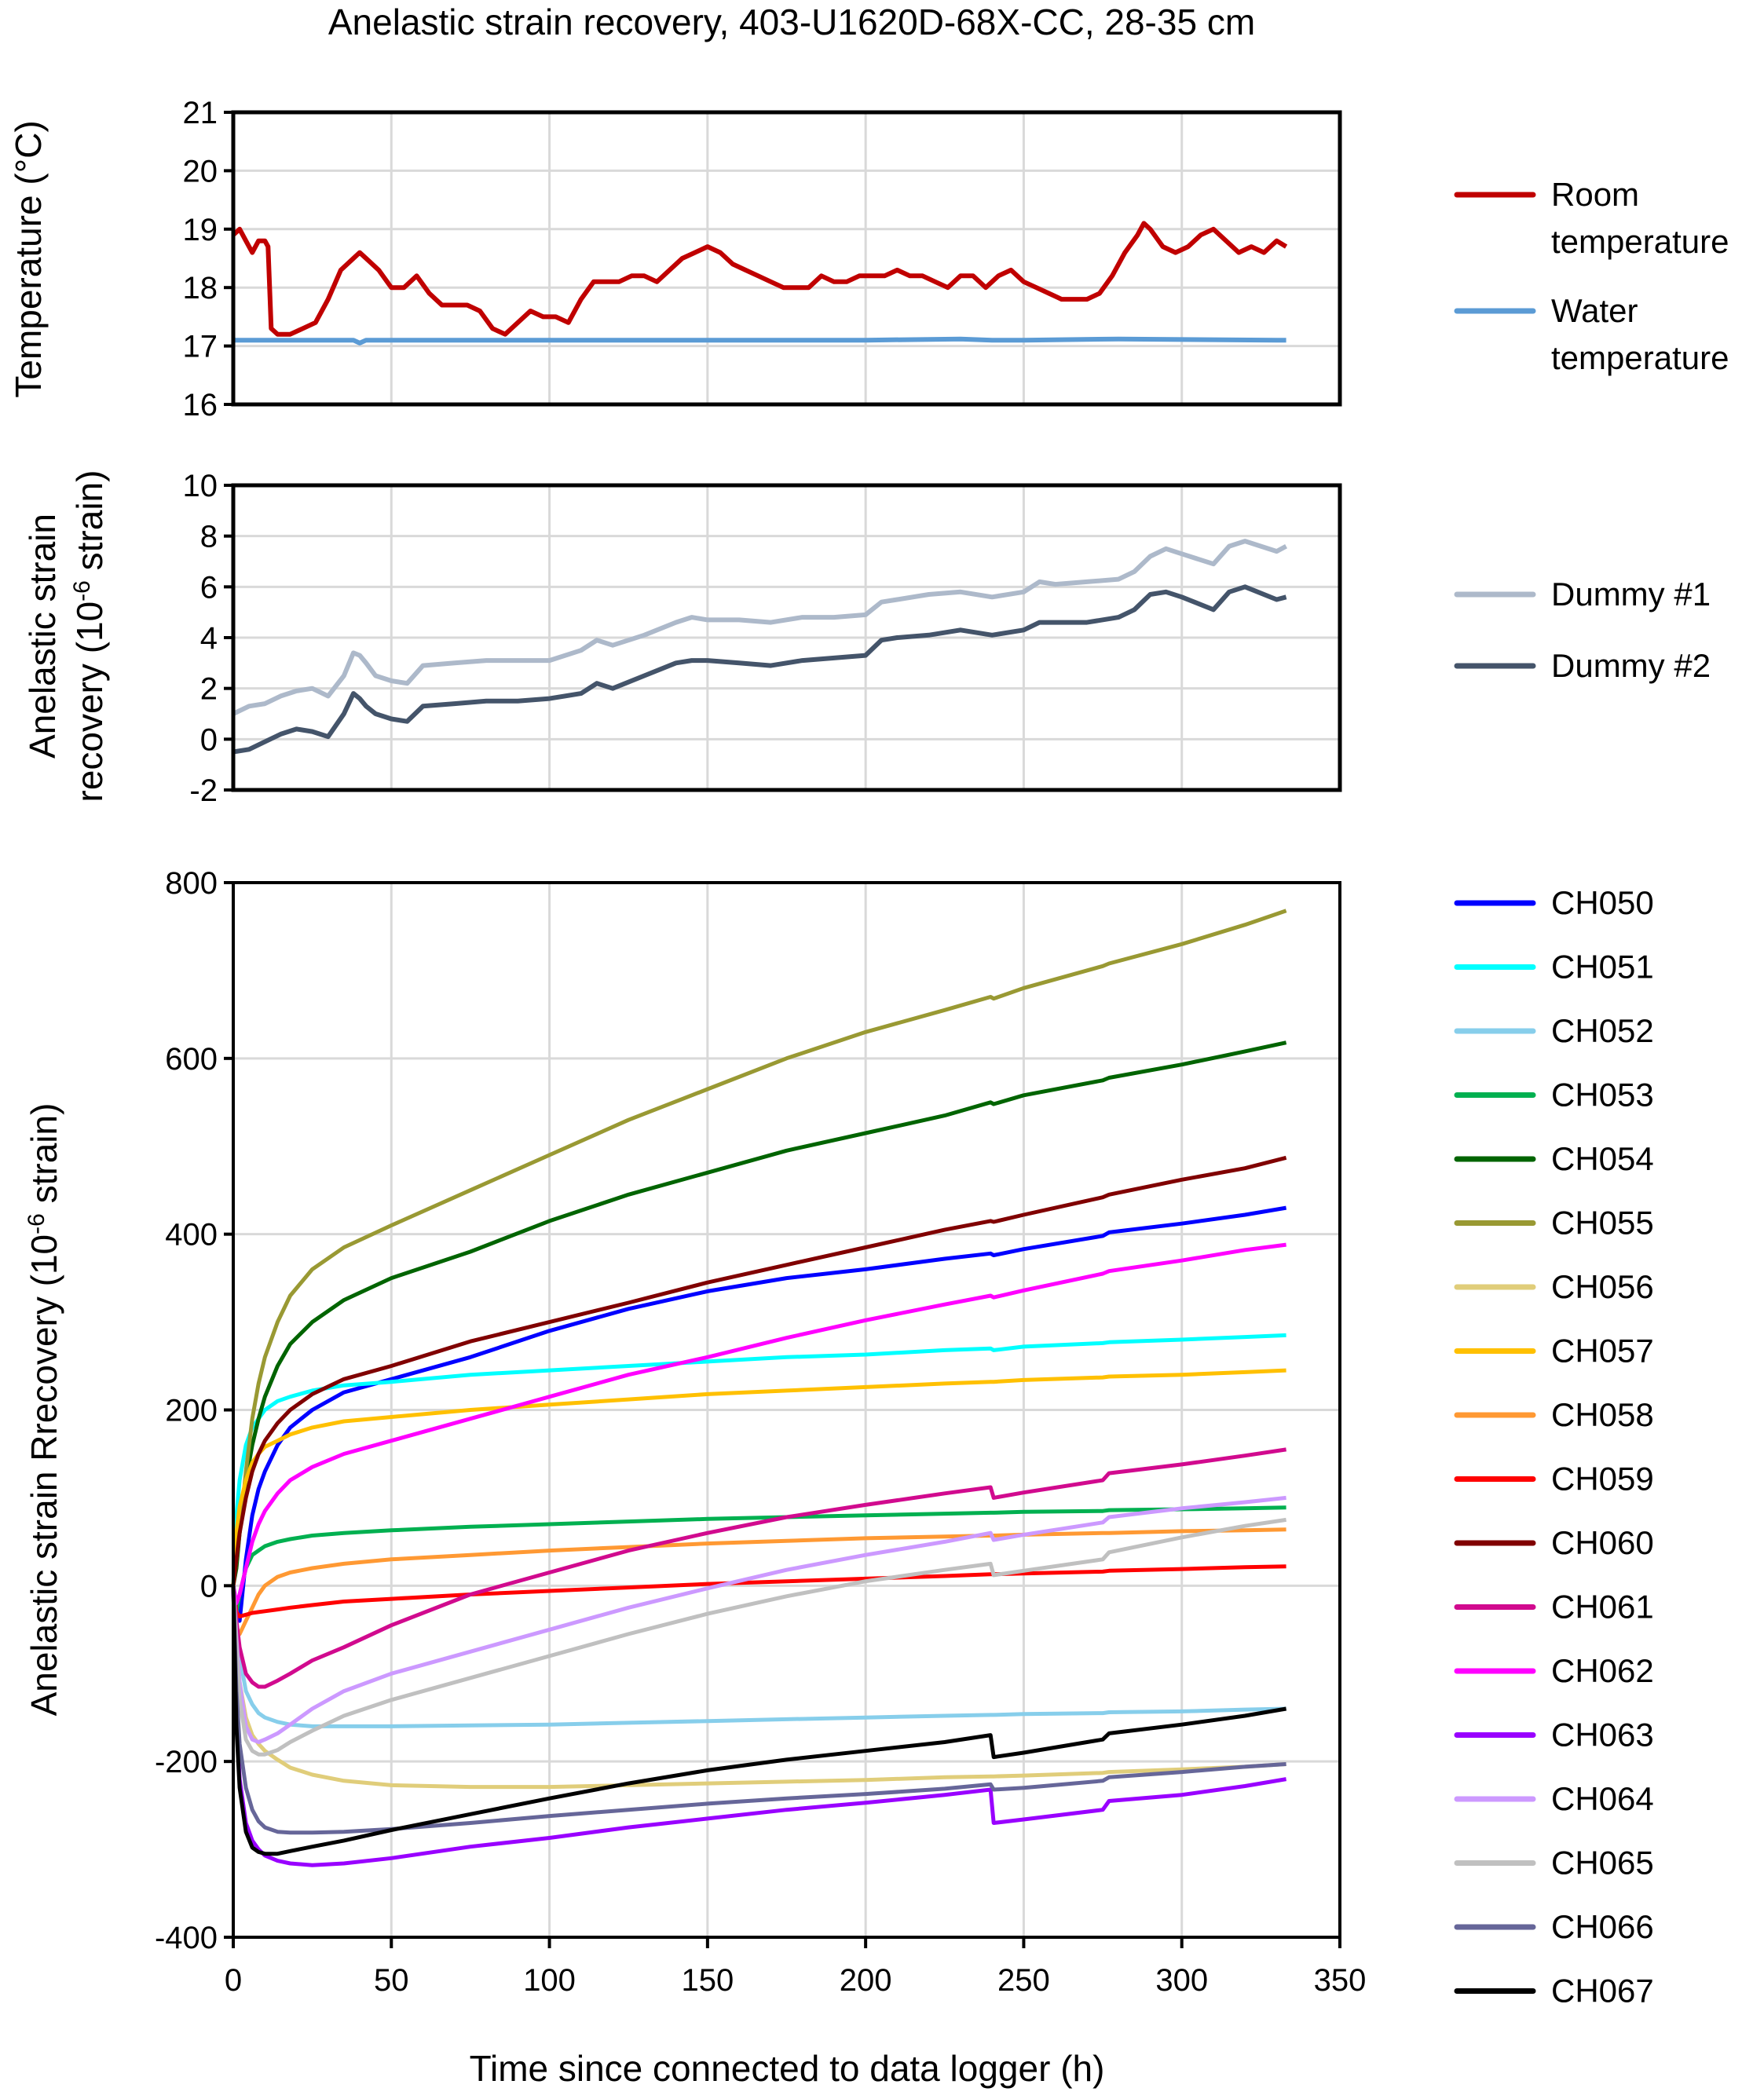 Image resolution: width=1764 pixels, height=2099 pixels. I want to click on series-line-ch066, so click(758, 1710).